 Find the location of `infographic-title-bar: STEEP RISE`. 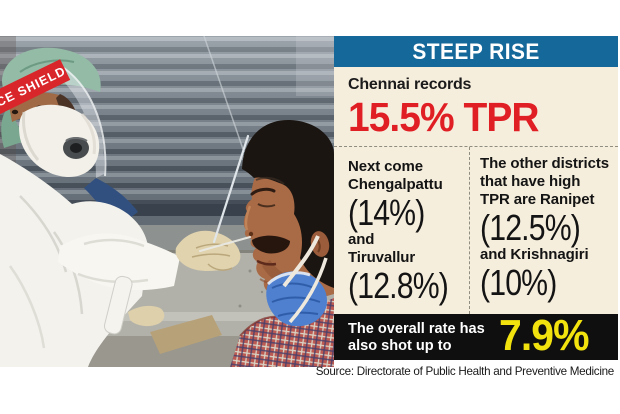

infographic-title-bar: STEEP RISE is located at coordinates (476, 51).